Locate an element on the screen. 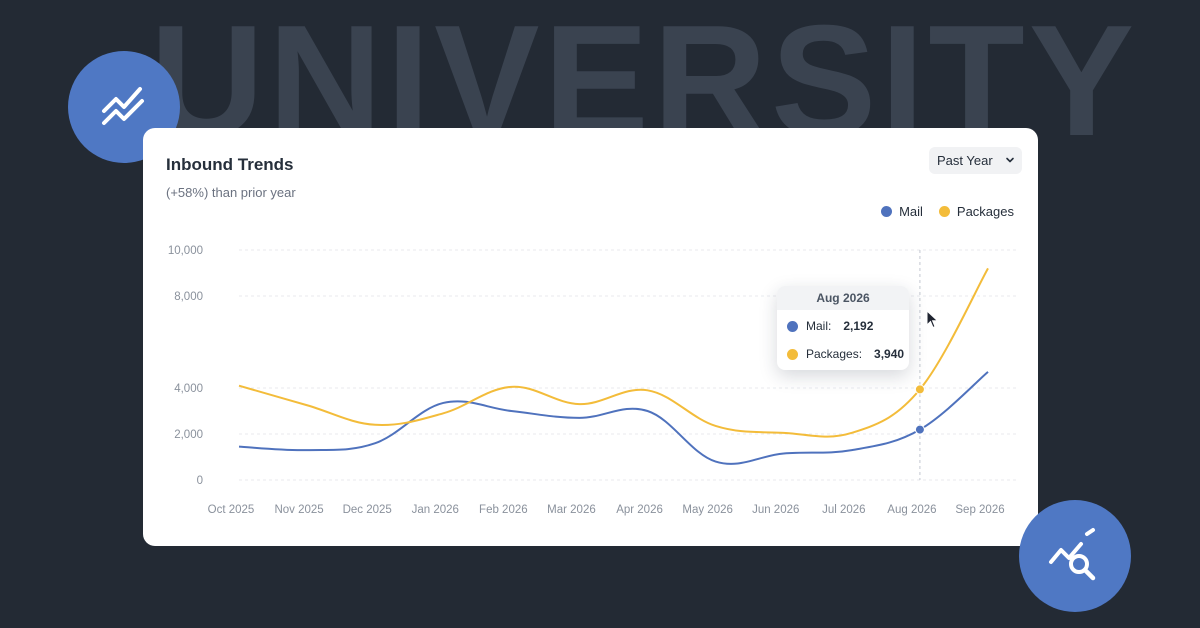 The width and height of the screenshot is (1200, 628). legend-label-mail: Mail is located at coordinates (911, 211).